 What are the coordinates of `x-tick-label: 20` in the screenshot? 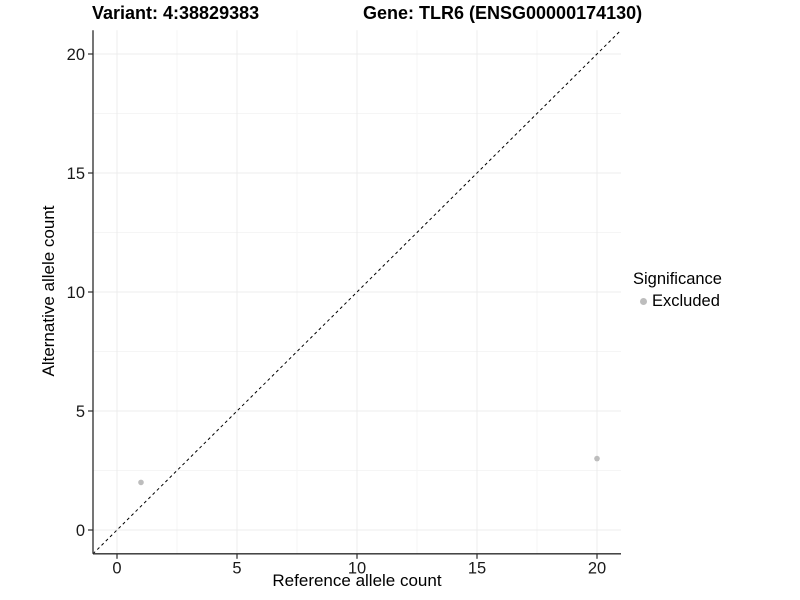 It's located at (597, 568).